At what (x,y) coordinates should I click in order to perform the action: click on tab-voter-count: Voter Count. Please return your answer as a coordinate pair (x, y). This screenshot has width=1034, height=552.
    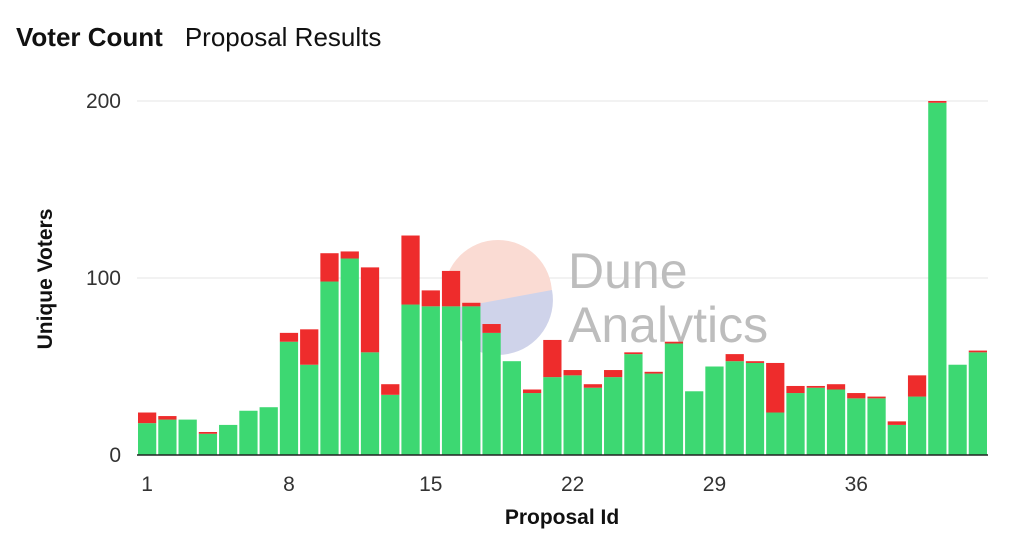
    Looking at the image, I should click on (89, 37).